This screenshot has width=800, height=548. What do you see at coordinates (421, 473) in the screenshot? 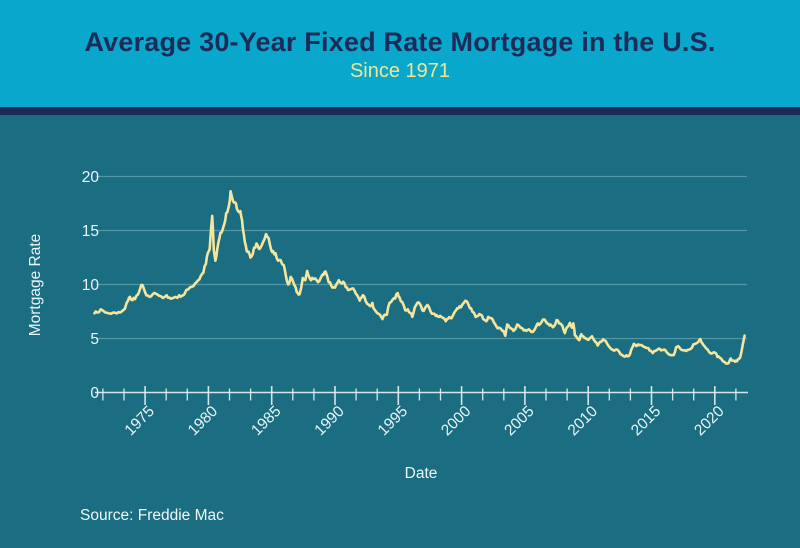
I see `x-axis-title: Date` at bounding box center [421, 473].